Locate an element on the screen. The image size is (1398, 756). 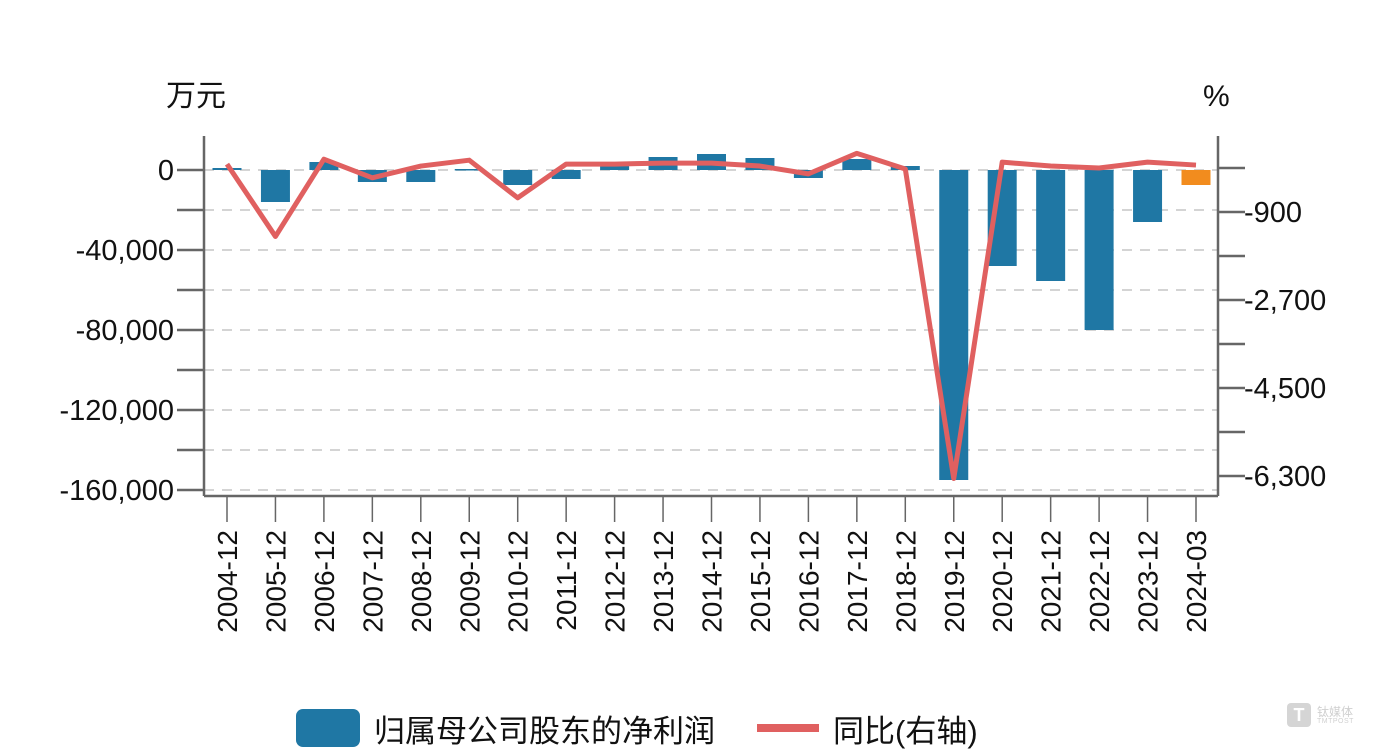
x-tick-label: 2005-12 is located at coordinates (275, 581).